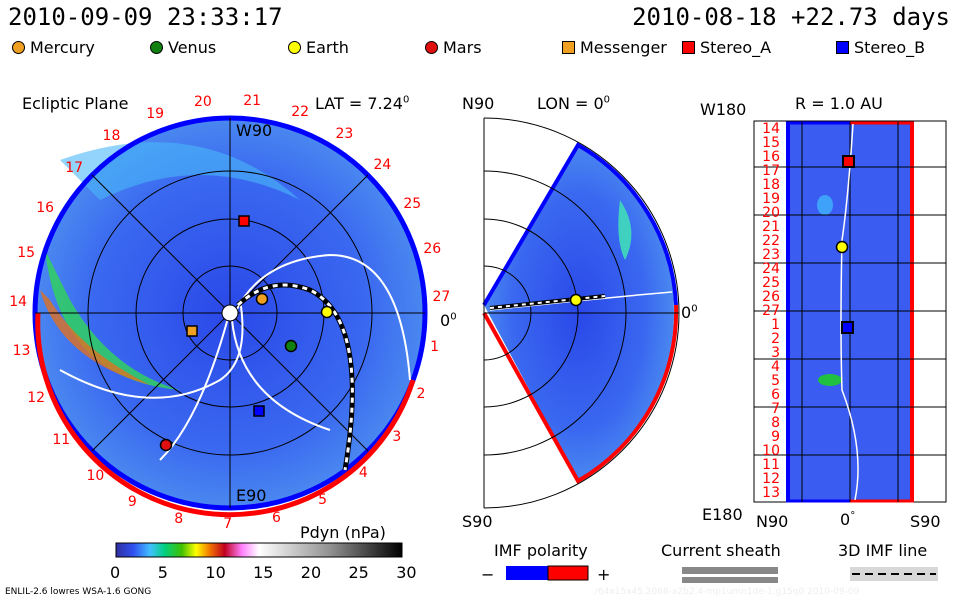 Image resolution: width=960 pixels, height=600 pixels. I want to click on rotation-label: 25, so click(412, 203).